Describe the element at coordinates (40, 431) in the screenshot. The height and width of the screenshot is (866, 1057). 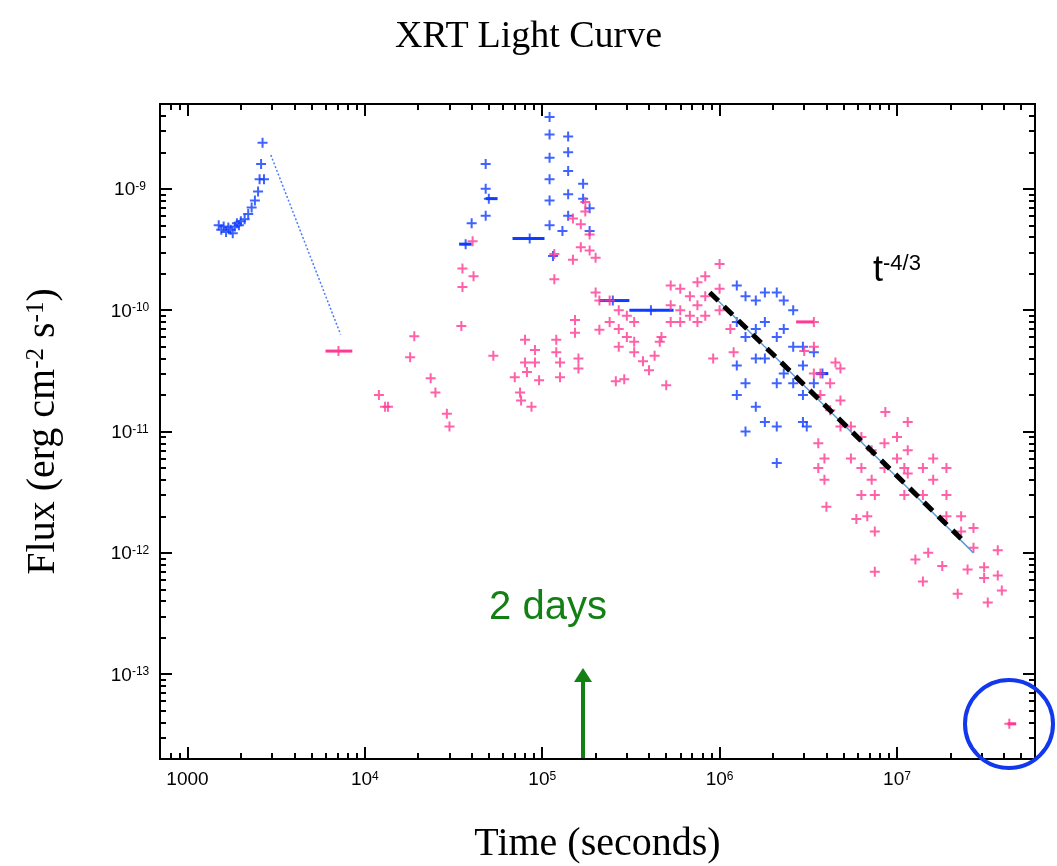
I see `y-axis-title: Flux (erg cm-2 s-1)` at that location.